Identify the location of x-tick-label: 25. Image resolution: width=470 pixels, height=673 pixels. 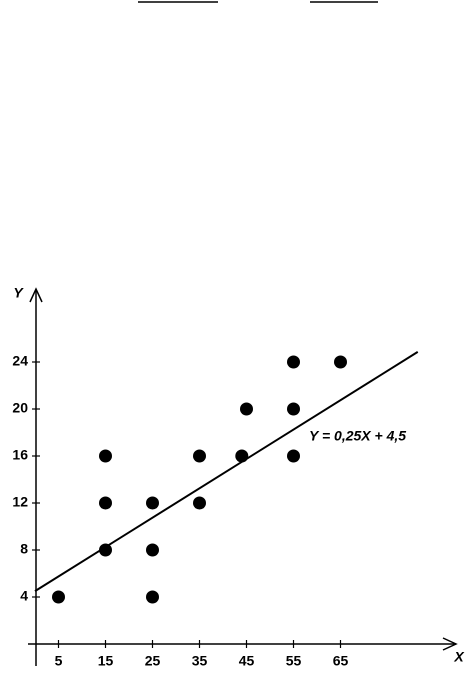
(153, 661).